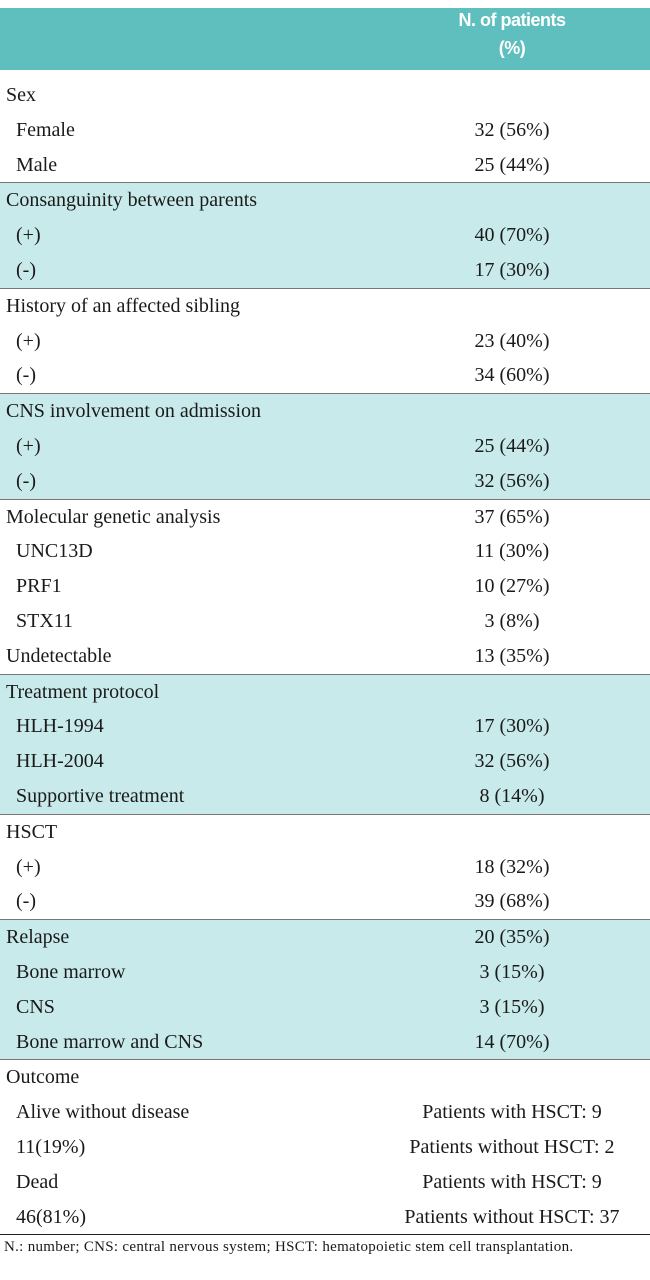  I want to click on table-row: 46(81%) Patients without HSCT: 37, so click(325, 1217).